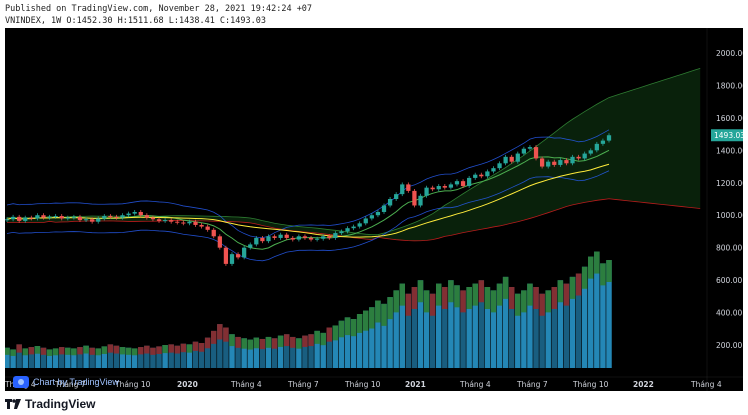  Describe the element at coordinates (729, 85) in the screenshot. I see `price-tick-label: 1800.00` at that location.